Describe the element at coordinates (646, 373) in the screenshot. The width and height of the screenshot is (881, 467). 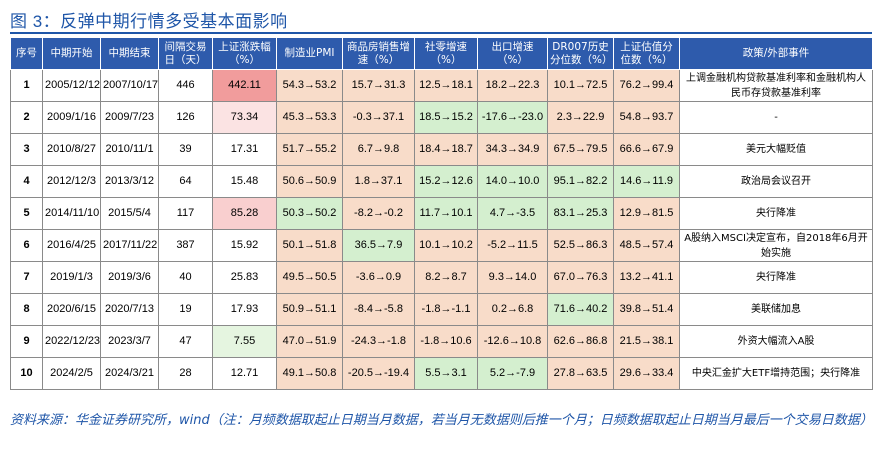
I see `valuation-percentile: 29.6→33.4` at that location.